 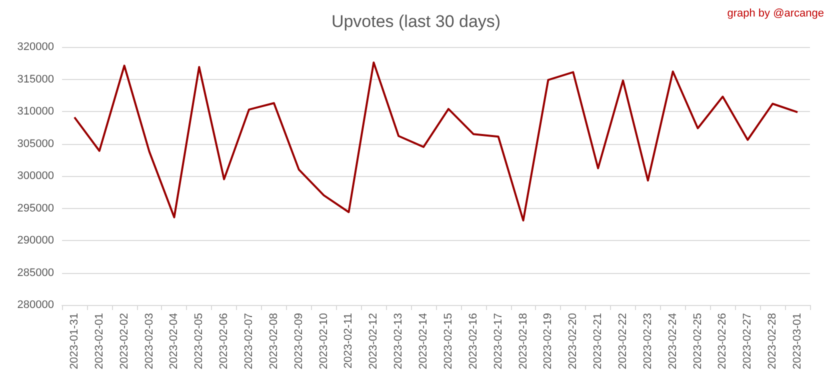 What do you see at coordinates (775, 14) in the screenshot?
I see `text: graph by @arcange` at bounding box center [775, 14].